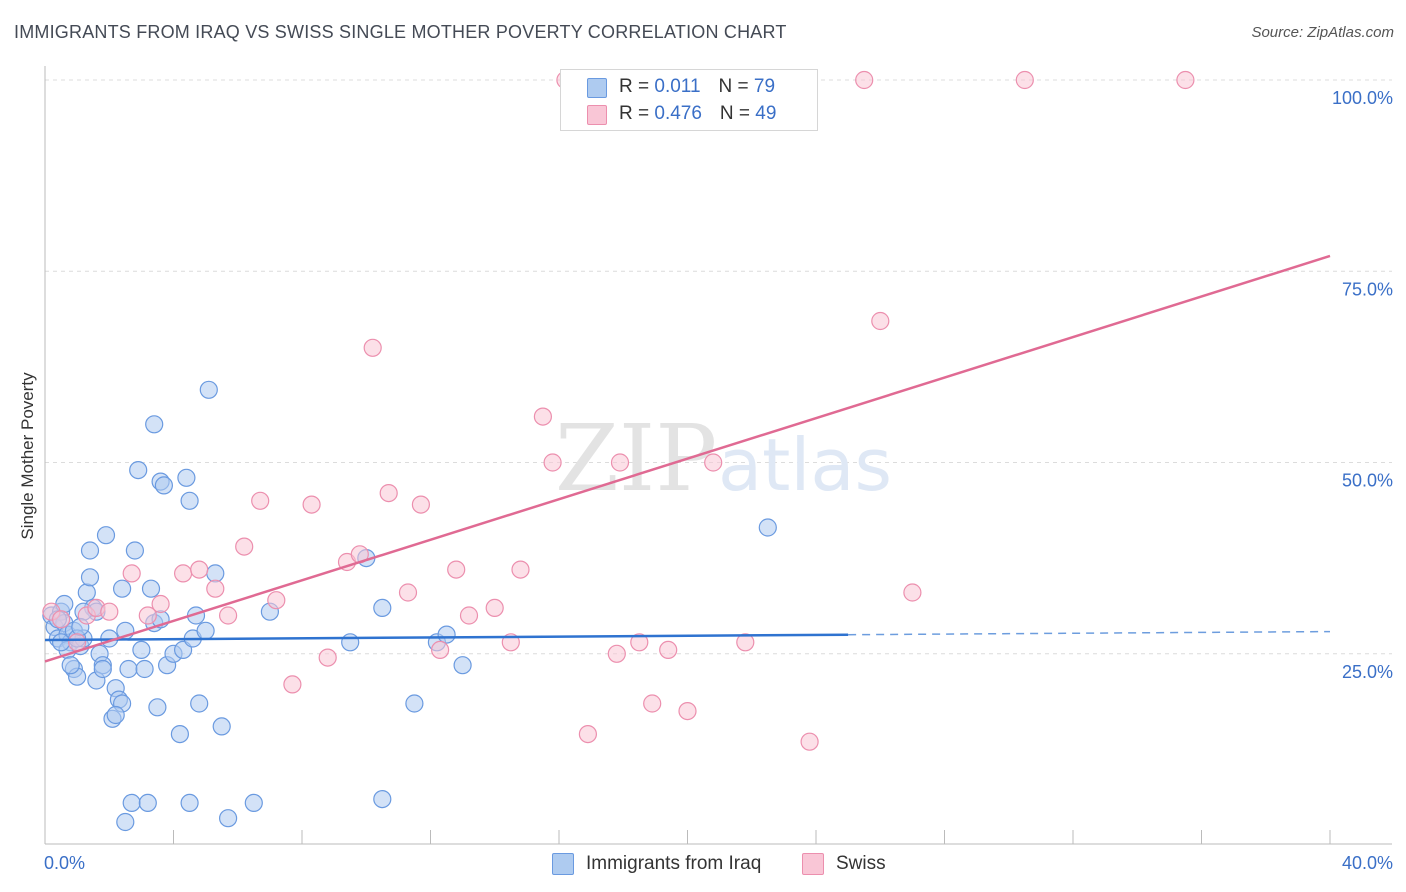  I want to click on legend-item-iraq: Immigrants from Iraq, so click(656, 864).